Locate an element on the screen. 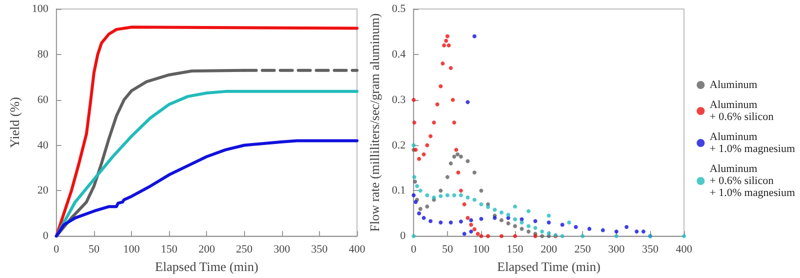  legend-label: Aluminum + 0.6% silicon is located at coordinates (742, 111).